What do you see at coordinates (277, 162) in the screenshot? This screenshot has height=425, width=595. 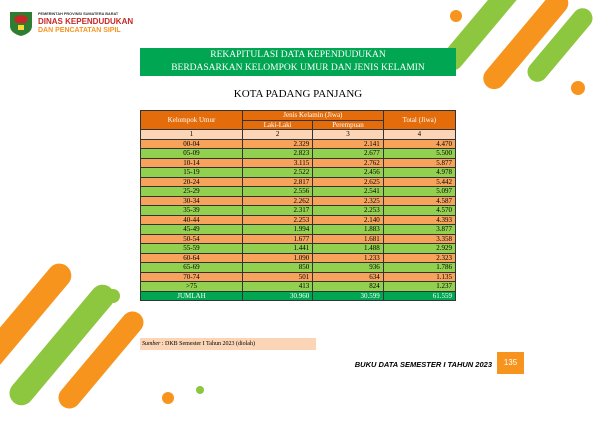 I see `table-cell: 3.115` at bounding box center [277, 162].